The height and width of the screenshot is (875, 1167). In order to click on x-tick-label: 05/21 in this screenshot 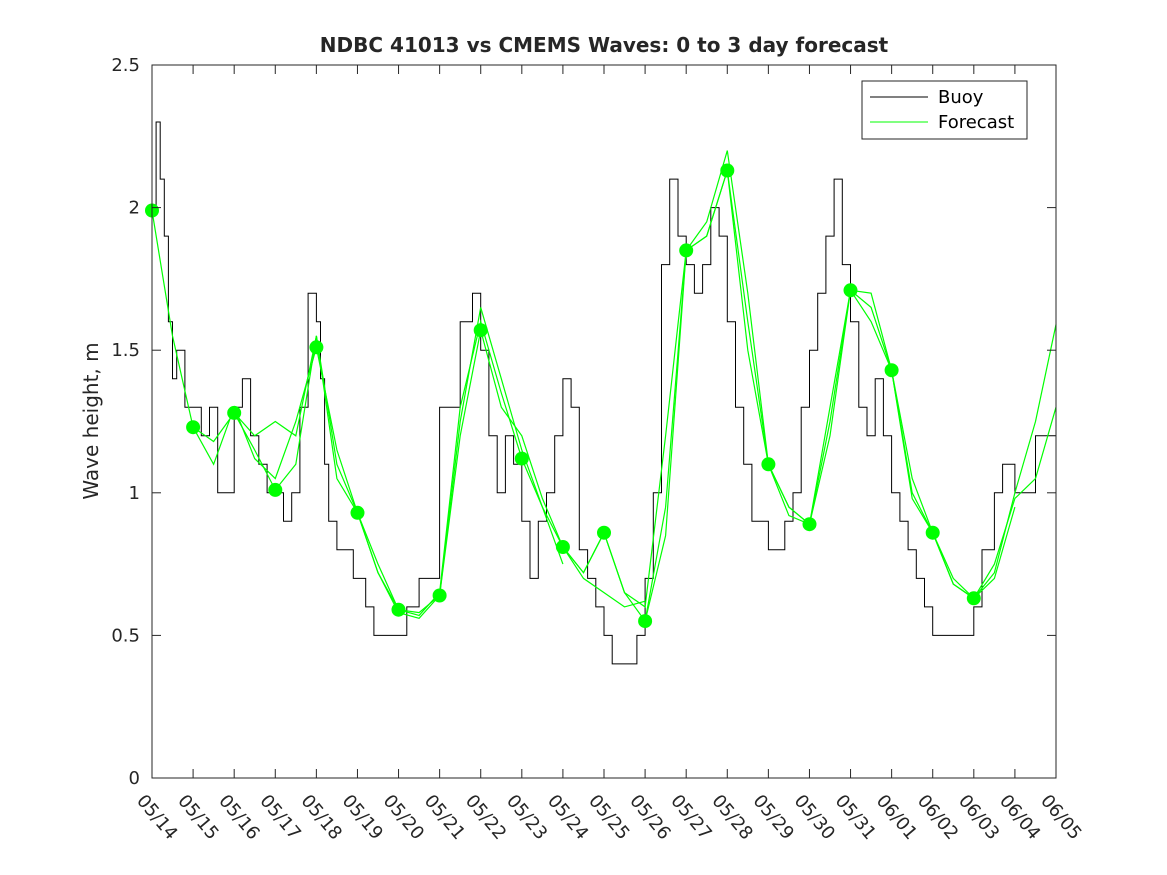, I will do `click(444, 817)`.